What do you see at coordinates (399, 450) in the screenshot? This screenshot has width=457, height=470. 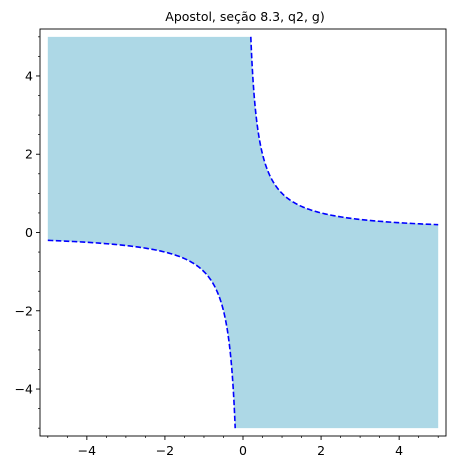 I see `x-tick-label: 4` at bounding box center [399, 450].